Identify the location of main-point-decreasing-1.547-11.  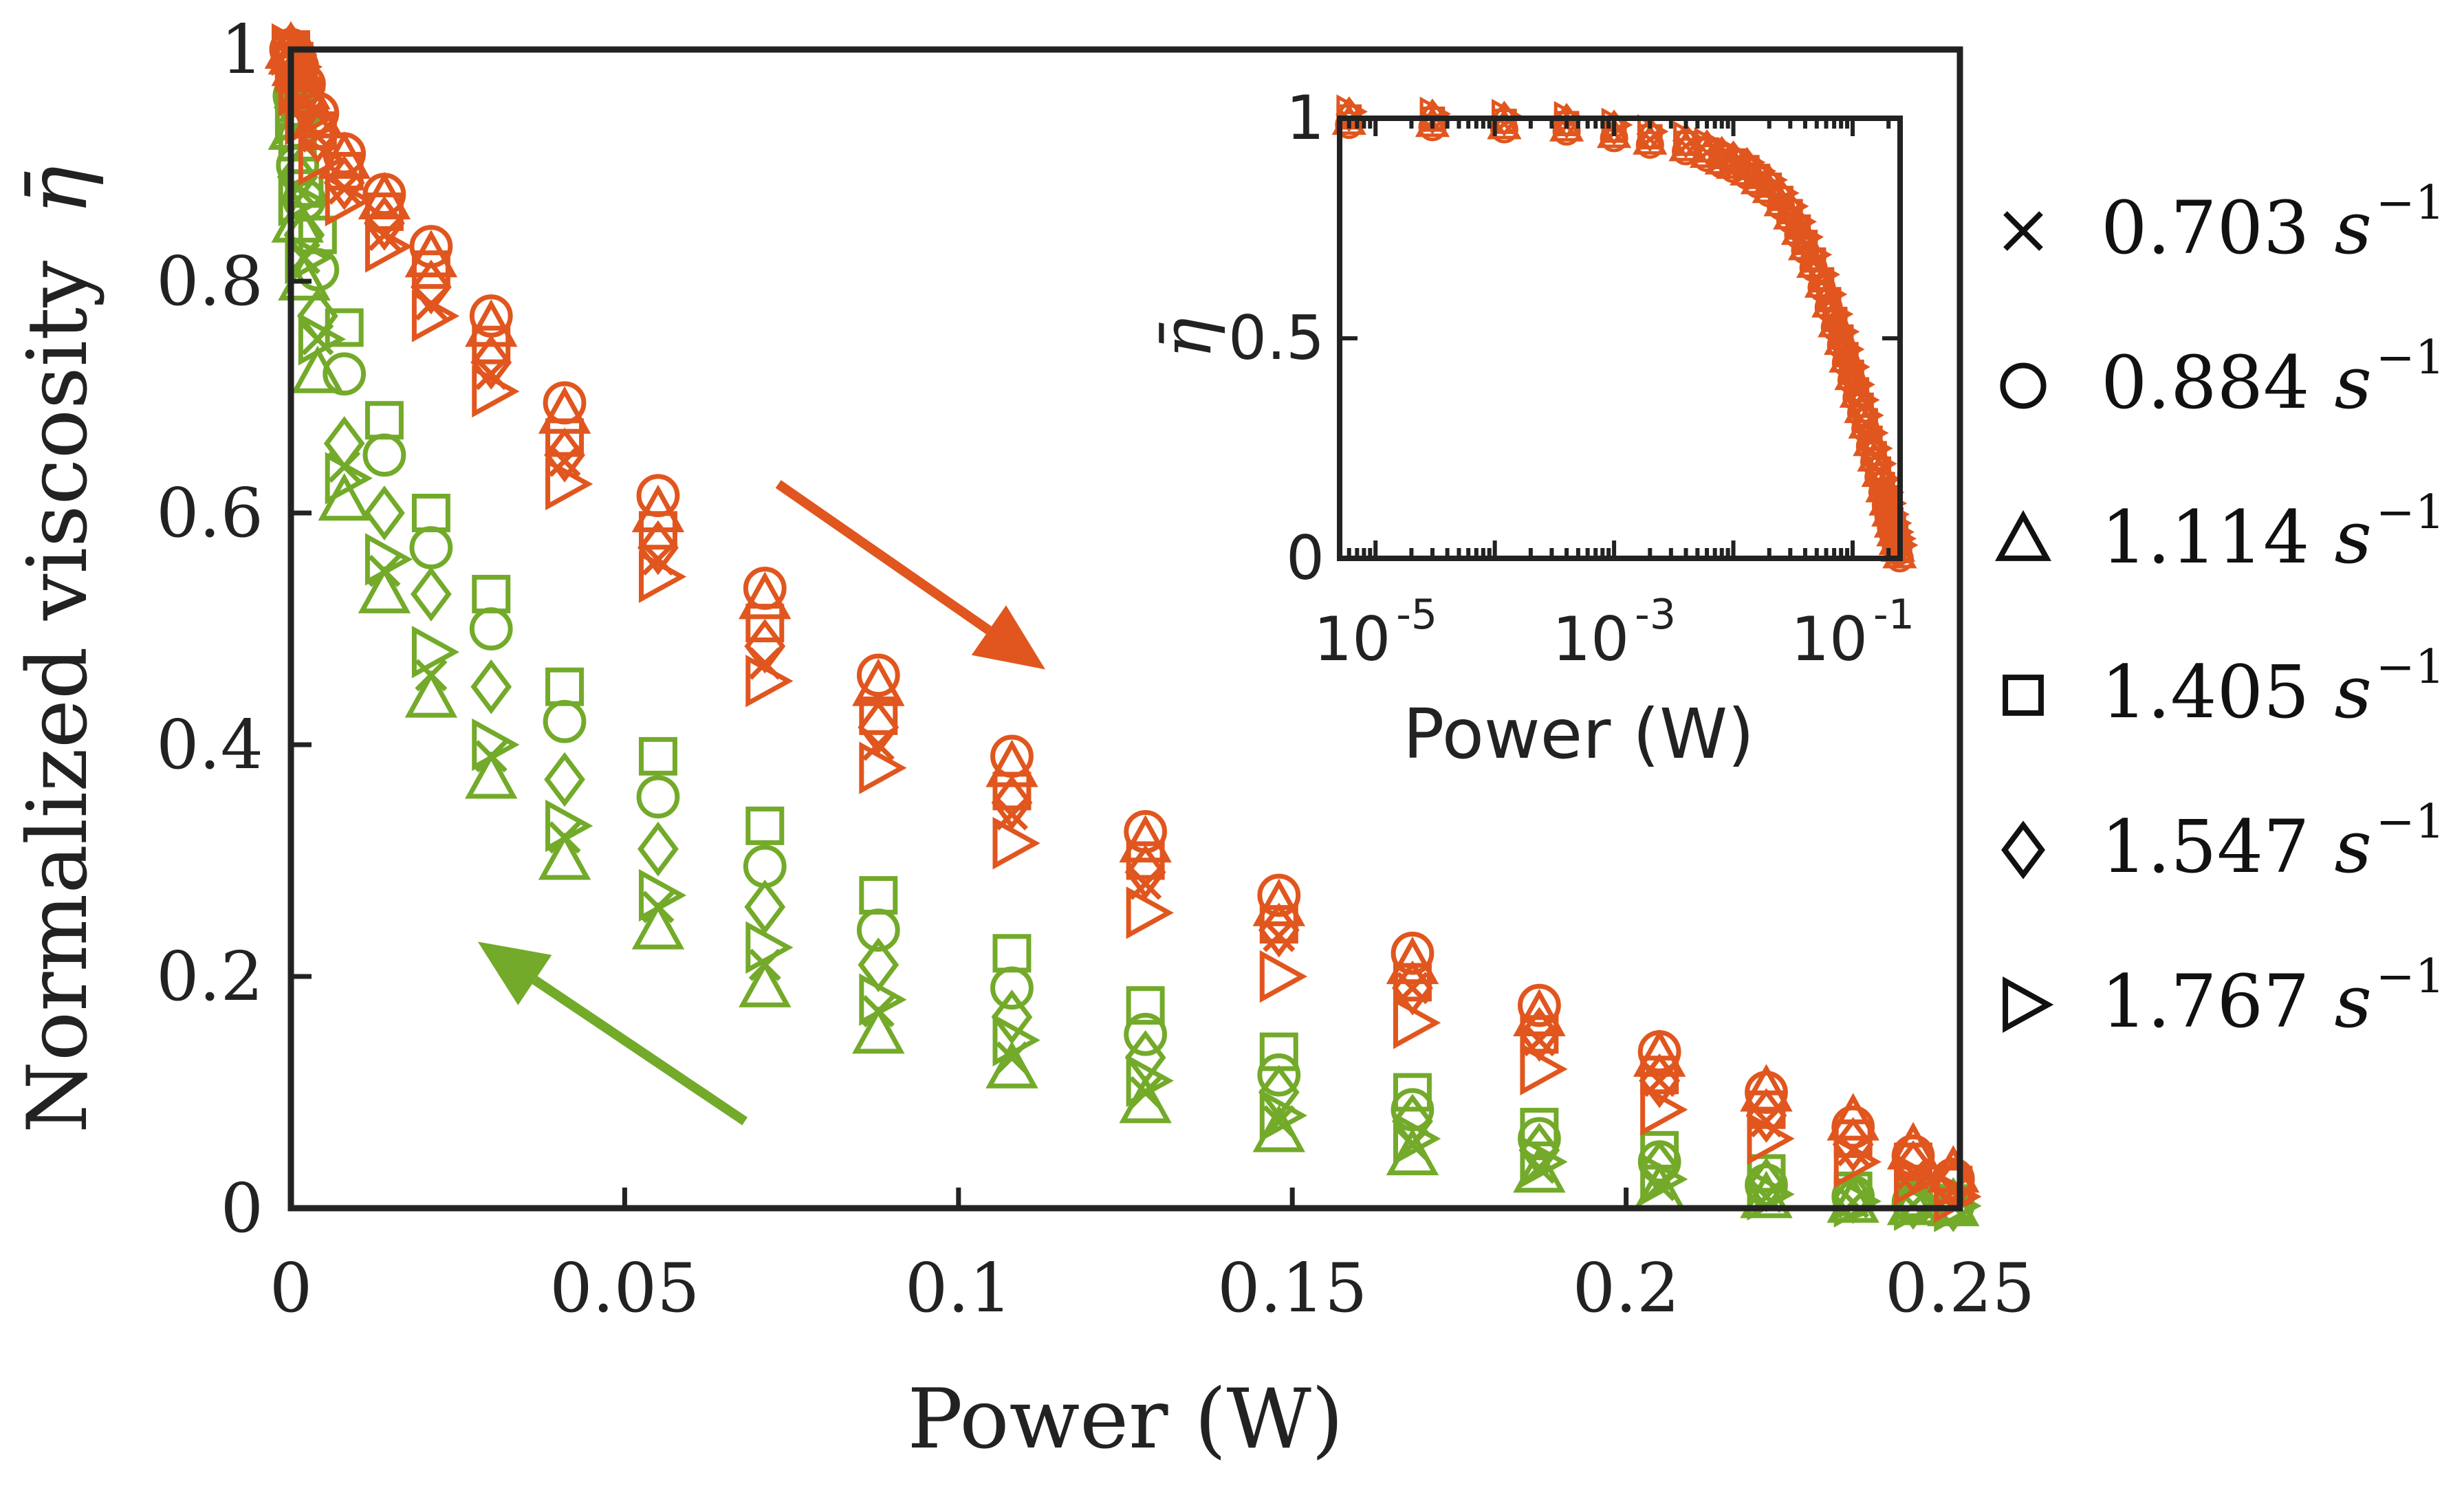
(765, 907).